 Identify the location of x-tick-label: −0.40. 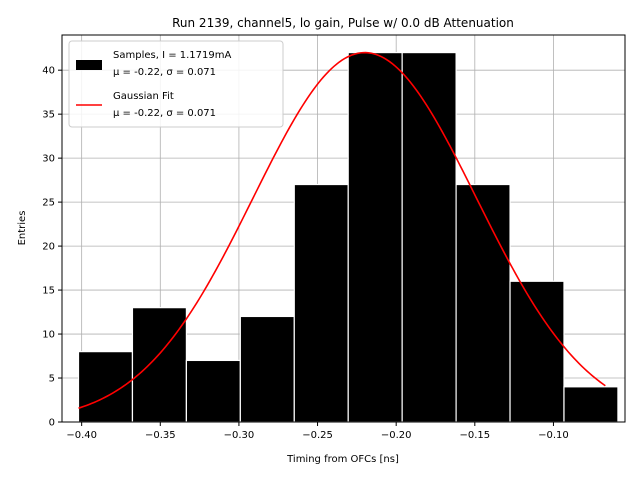
(81, 435).